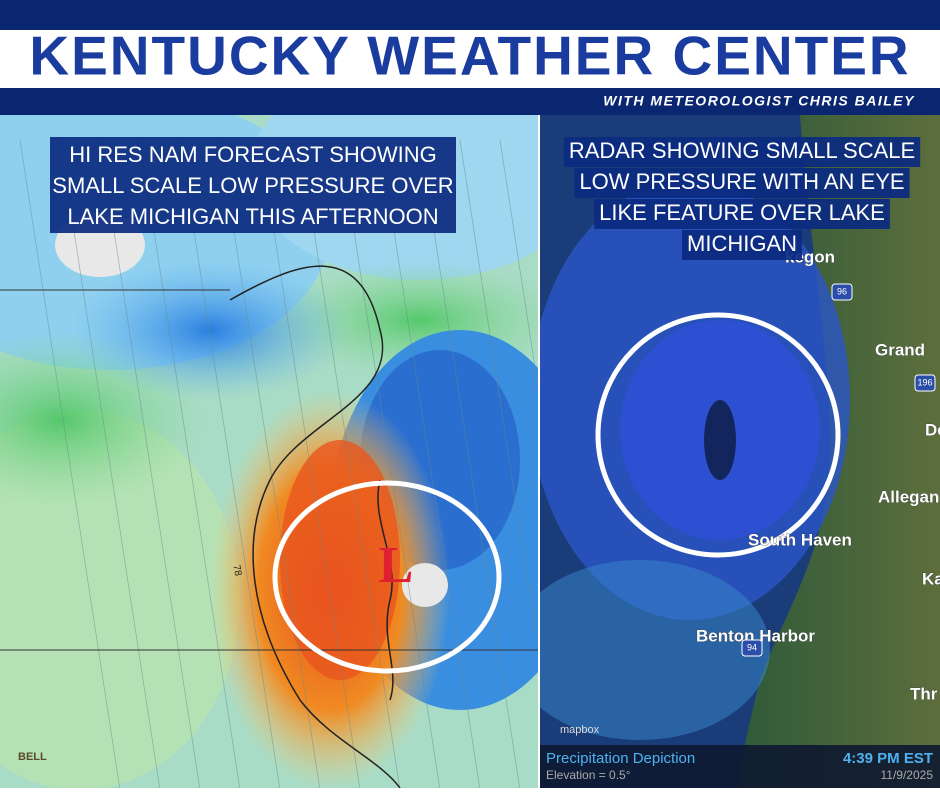  I want to click on highway-number: 196, so click(924, 382).